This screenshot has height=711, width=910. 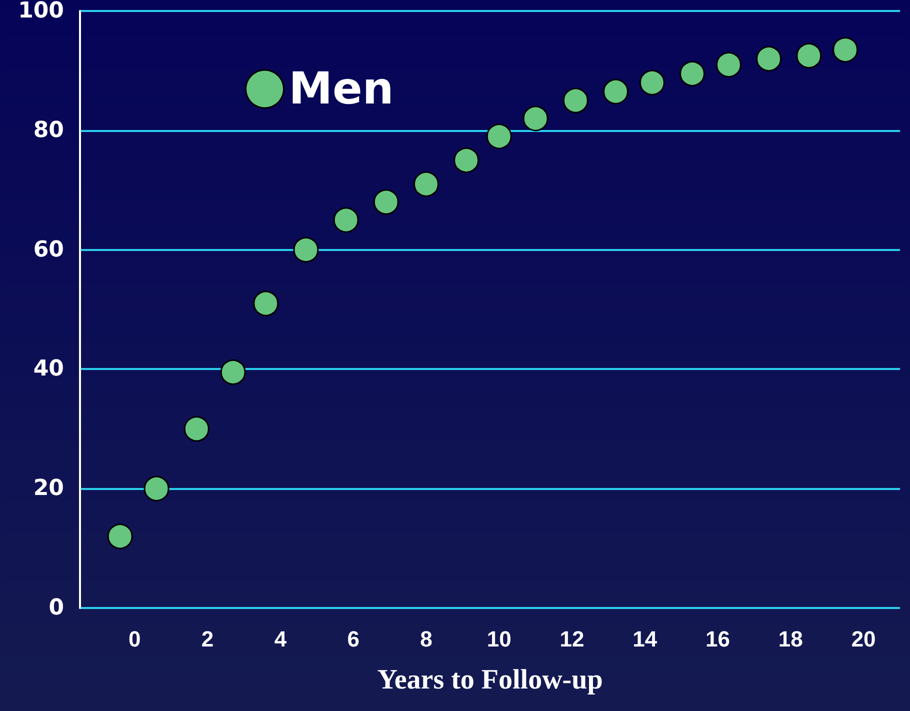 I want to click on x-tick-label: 18, so click(x=790, y=639).